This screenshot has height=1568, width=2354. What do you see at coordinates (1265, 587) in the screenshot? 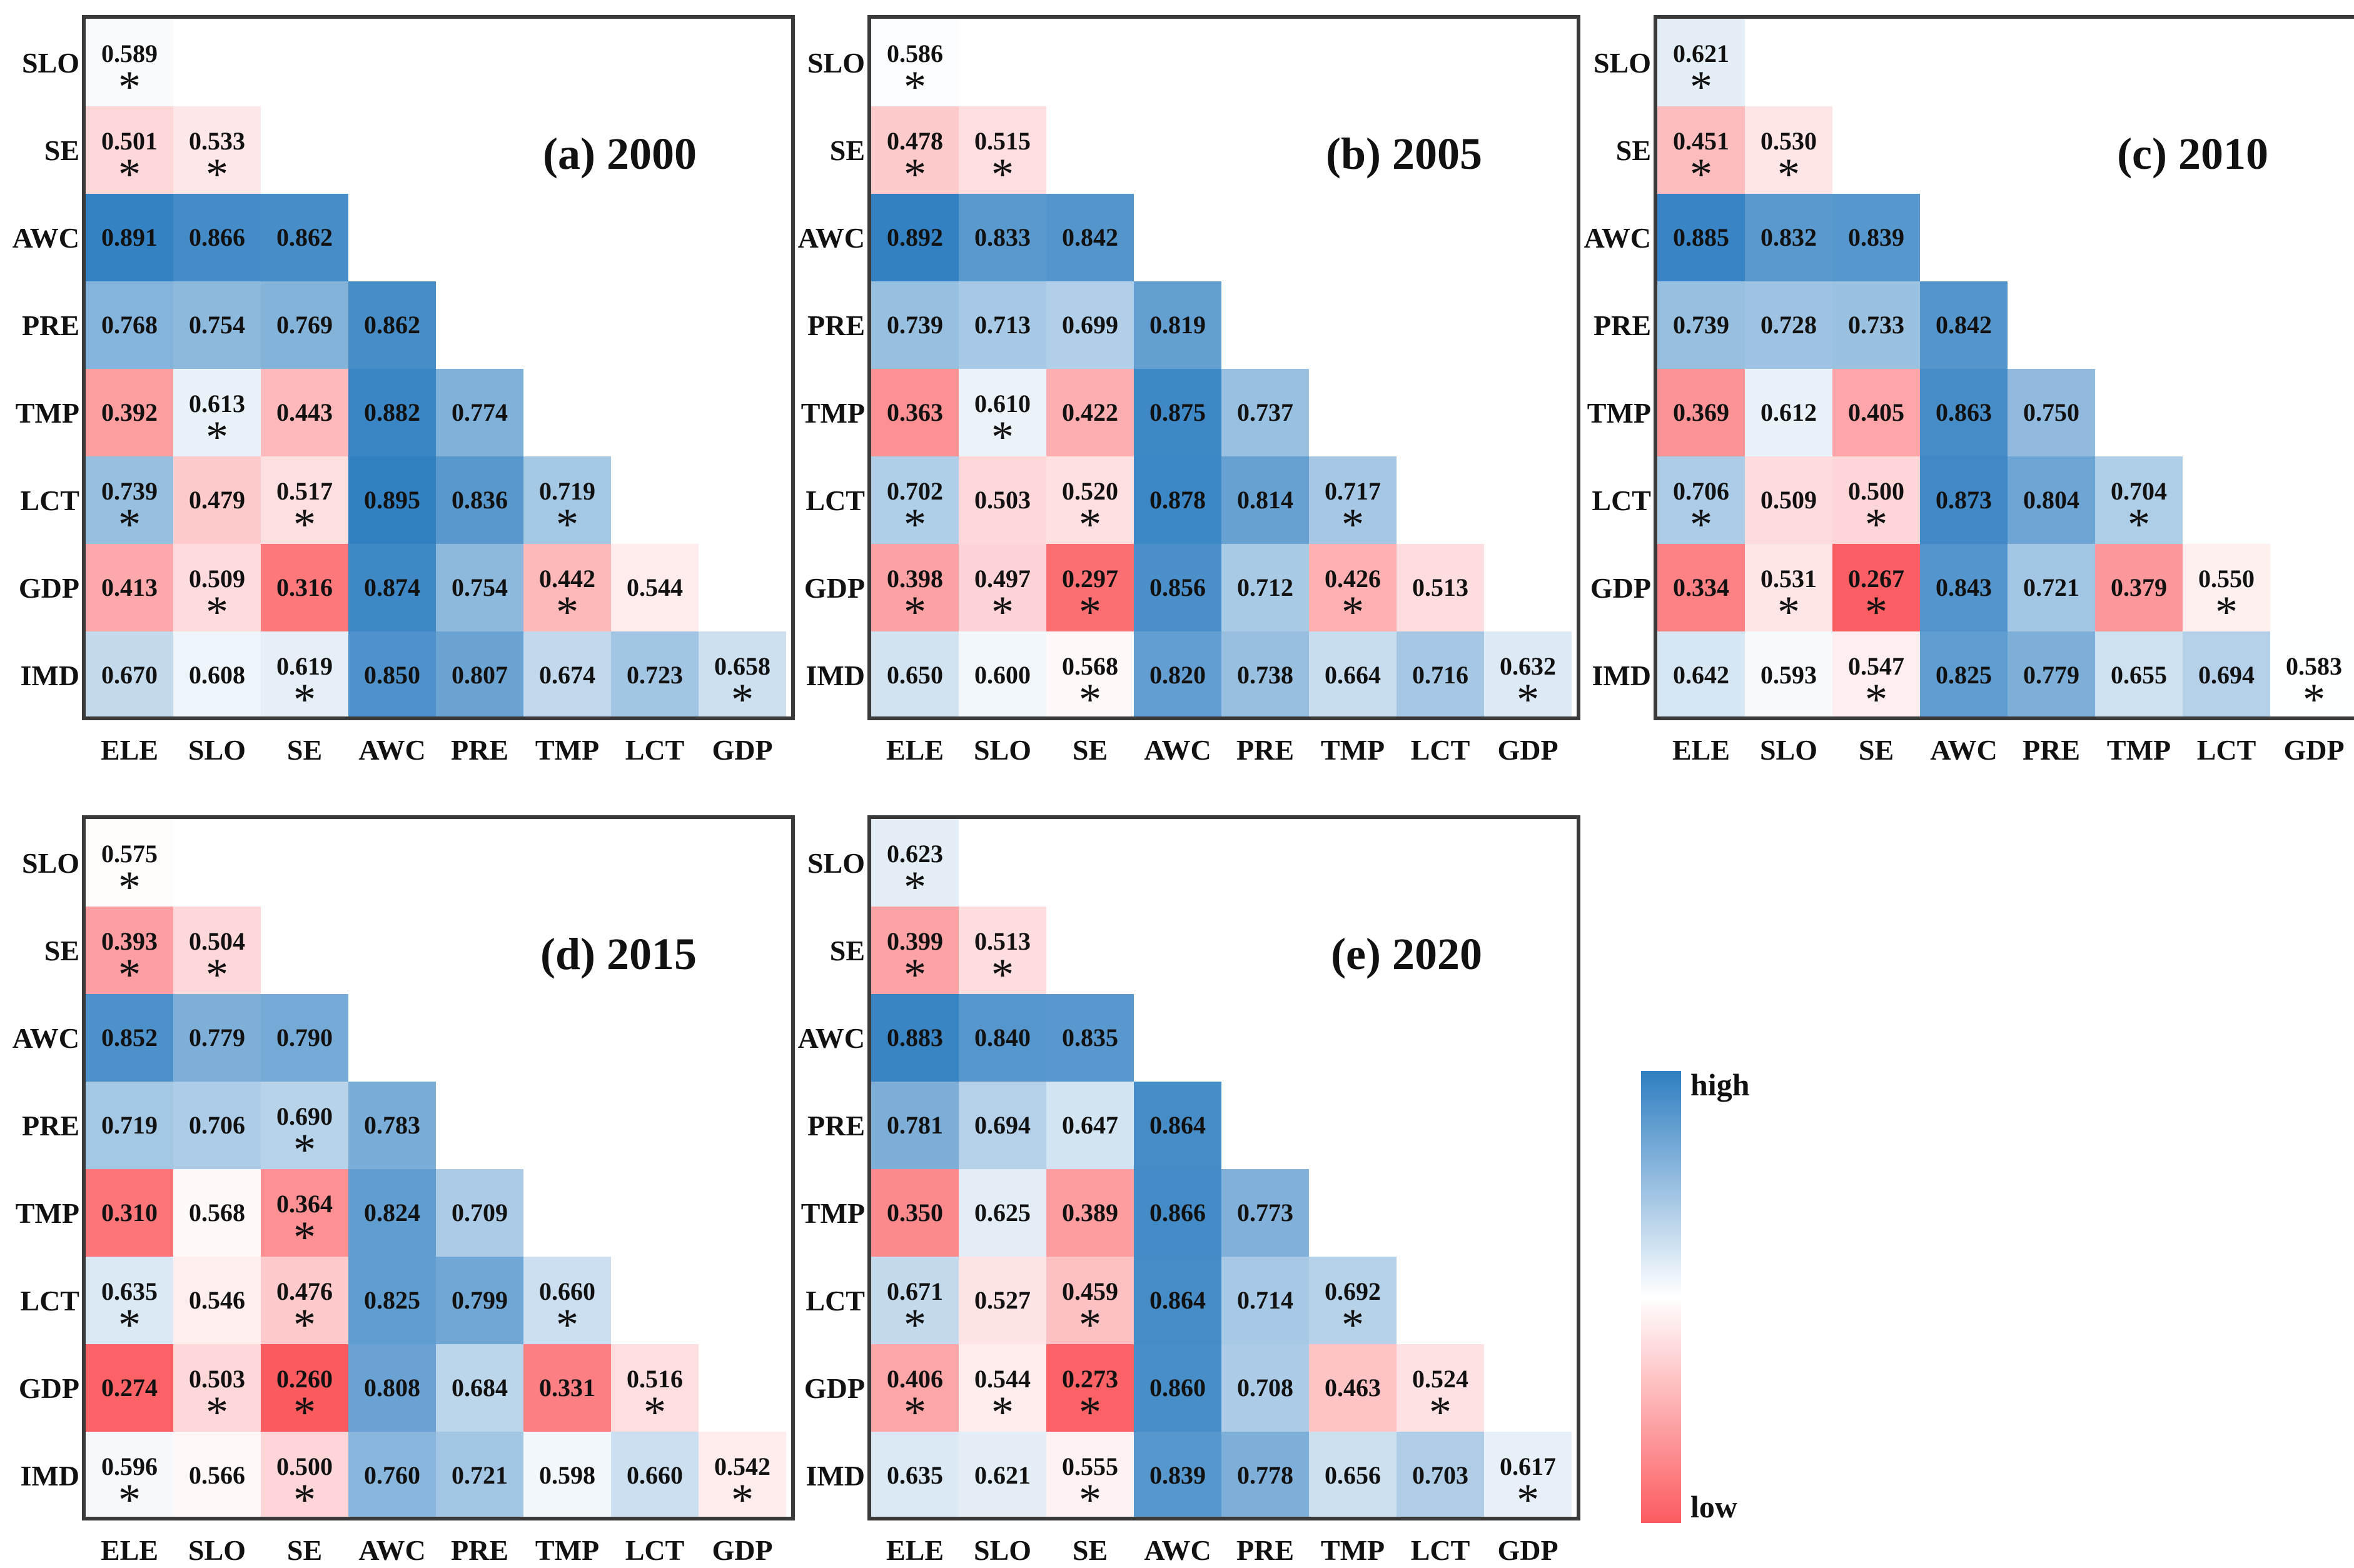
I see `cell-value-label: 0.712` at bounding box center [1265, 587].